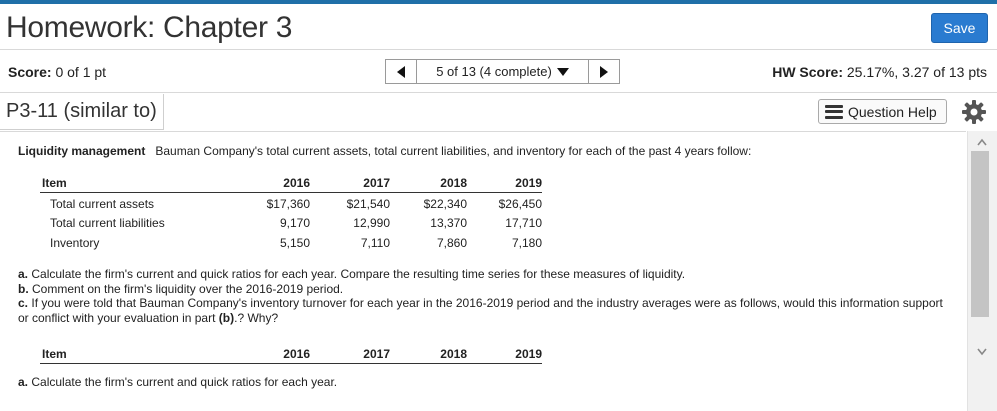 This screenshot has height=411, width=997. I want to click on question-navigator: 5 of 13 (4 complete), so click(502, 71).